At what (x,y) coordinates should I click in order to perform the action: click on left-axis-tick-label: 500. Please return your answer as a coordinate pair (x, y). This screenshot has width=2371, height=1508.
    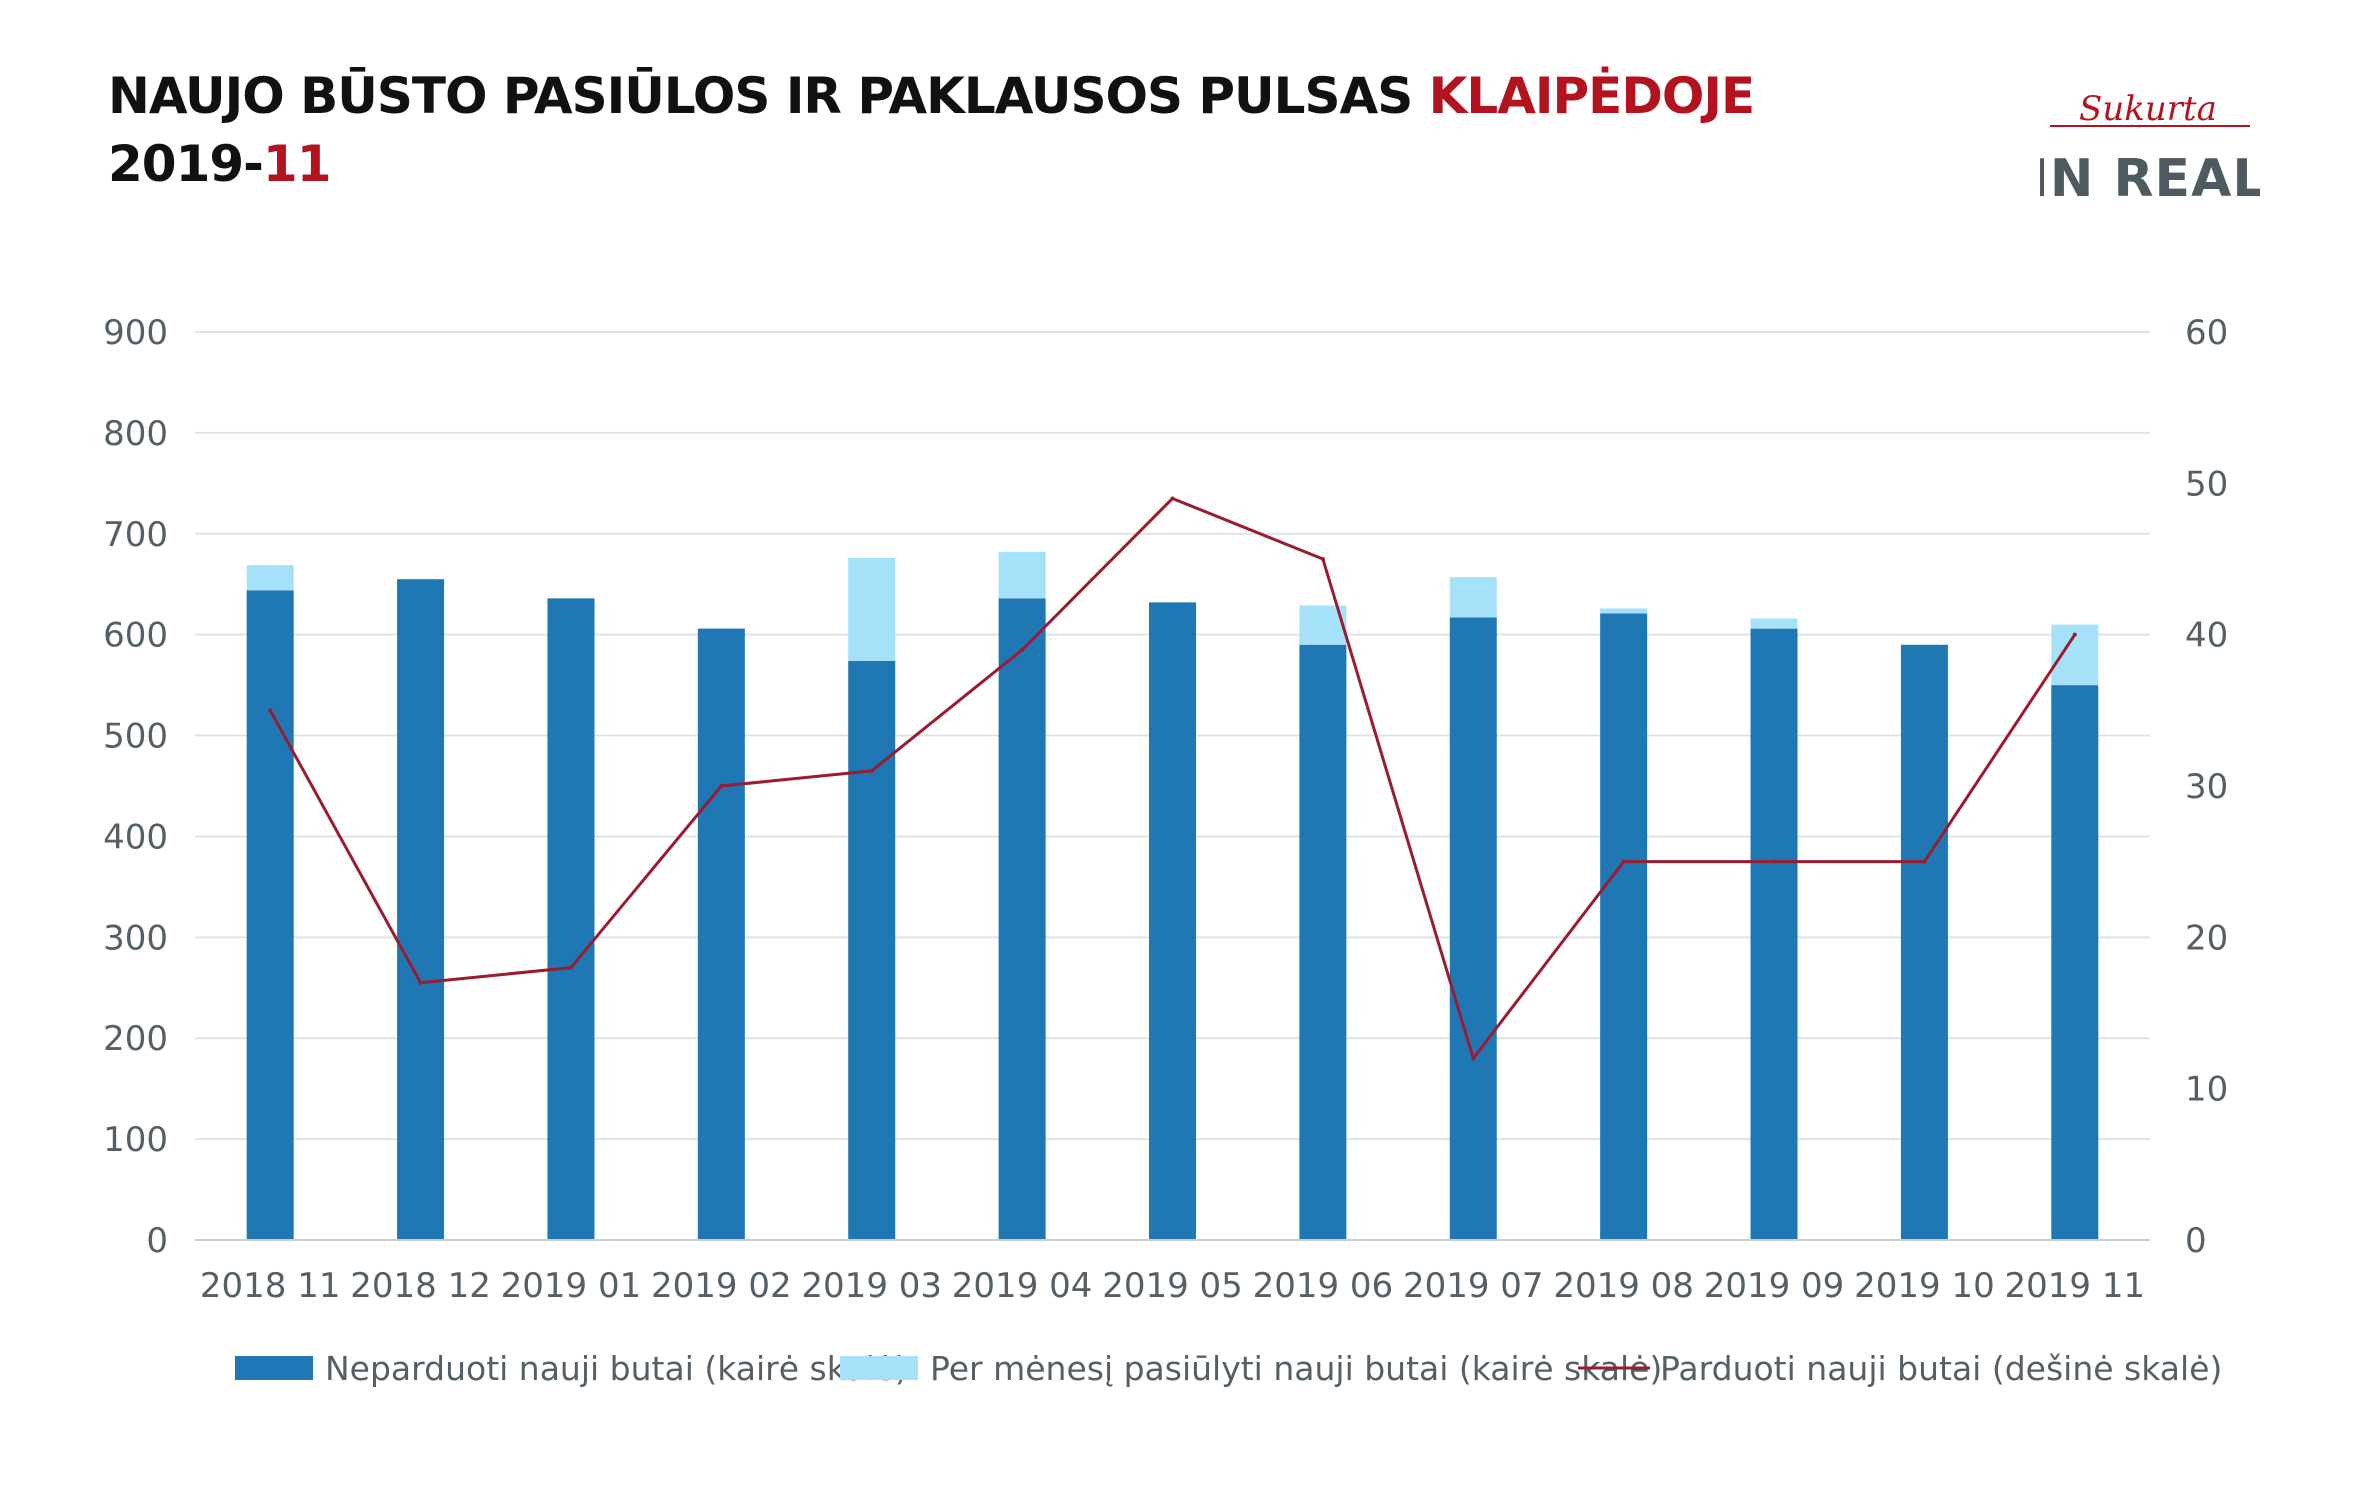
    Looking at the image, I should click on (135, 737).